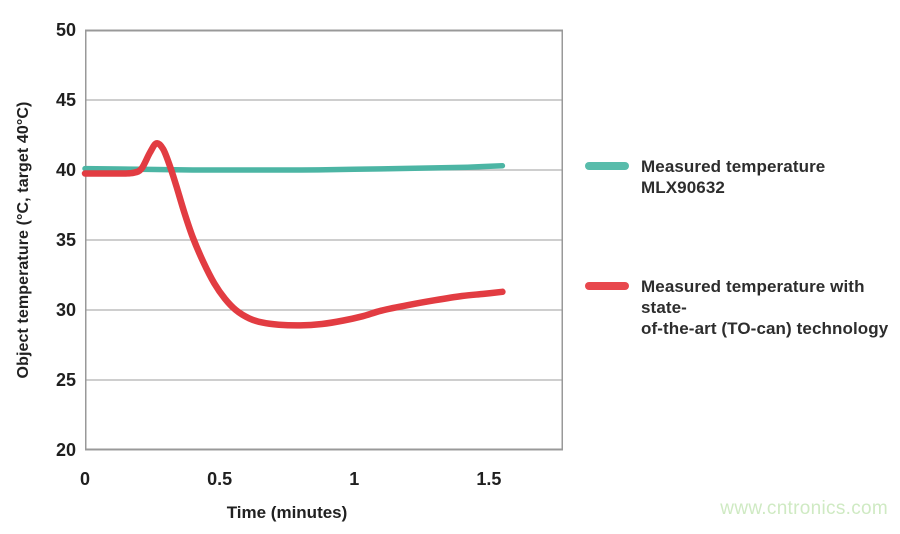  I want to click on x-axis-title: Time (minutes), so click(287, 512).